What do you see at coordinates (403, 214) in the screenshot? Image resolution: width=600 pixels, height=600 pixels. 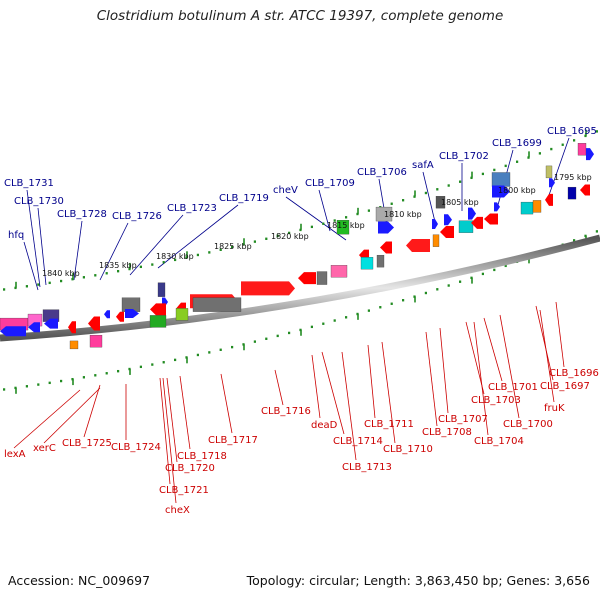 I see `kbp-label: 1810 kbp` at bounding box center [403, 214].